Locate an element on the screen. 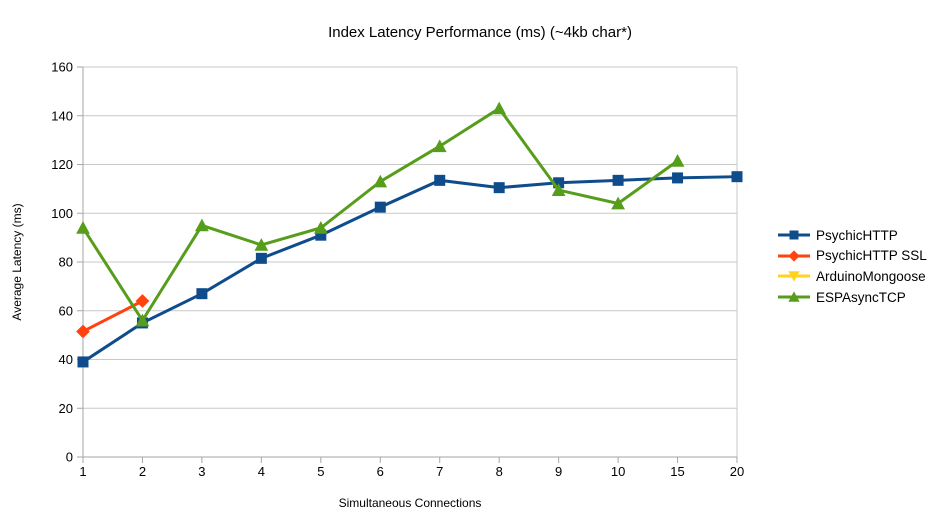  legend-label: PsychicHTTP SSL is located at coordinates (871, 256).